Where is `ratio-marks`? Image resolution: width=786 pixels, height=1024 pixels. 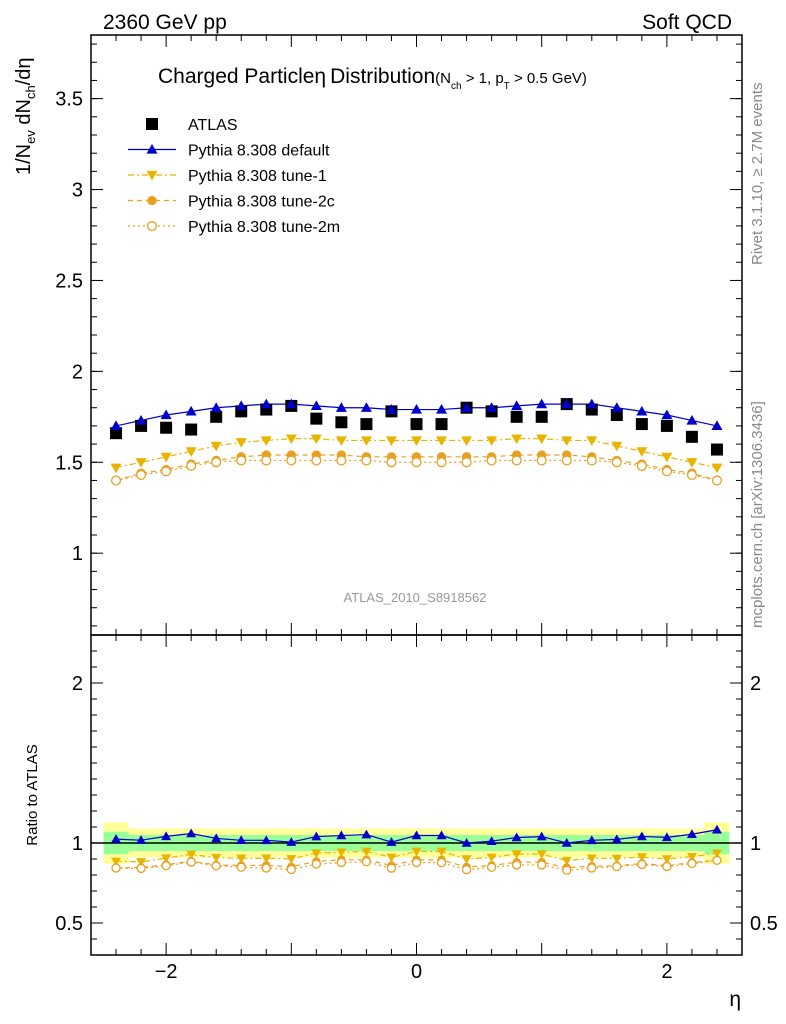 ratio-marks is located at coordinates (416, 849).